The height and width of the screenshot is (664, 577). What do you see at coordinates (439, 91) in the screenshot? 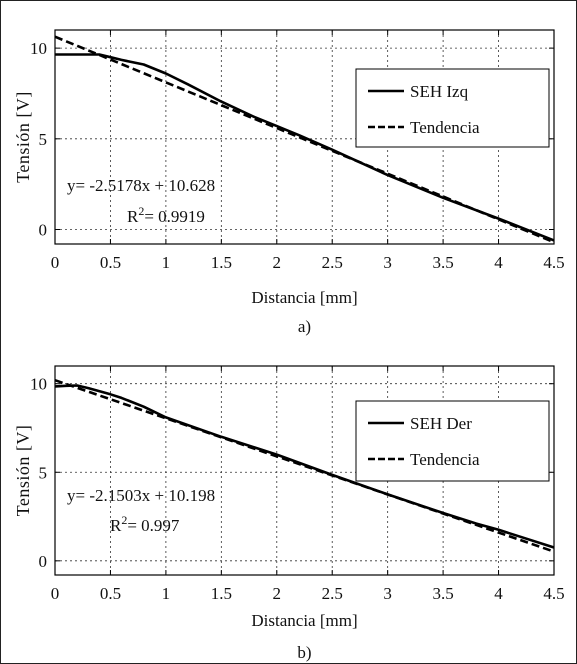
I see `legend-label: SEH Izq` at bounding box center [439, 91].